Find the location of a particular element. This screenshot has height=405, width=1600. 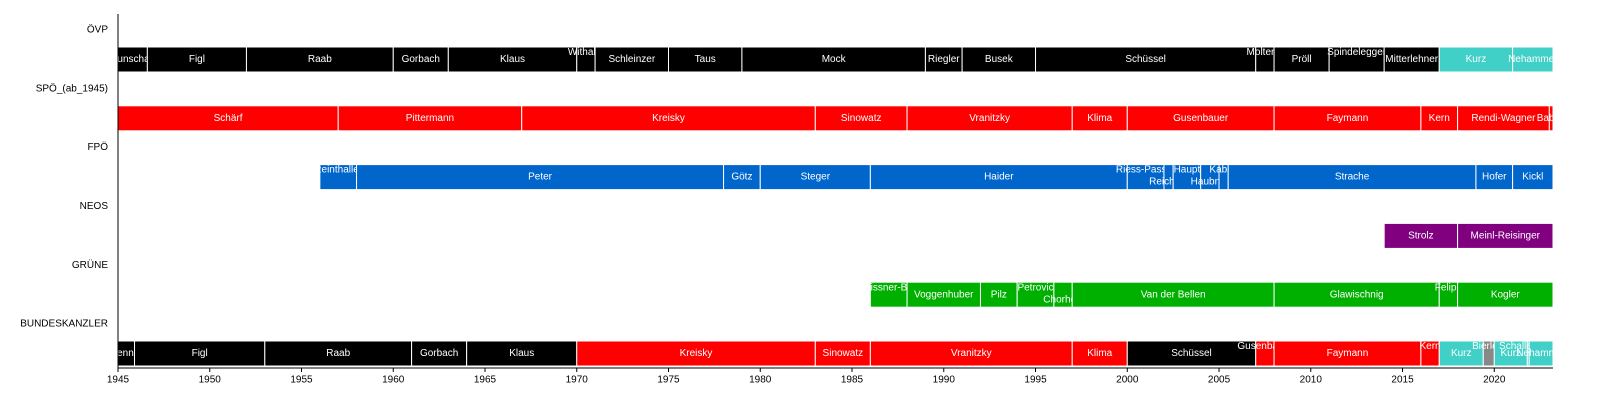

segment-label: Petrovic is located at coordinates (1035, 287).